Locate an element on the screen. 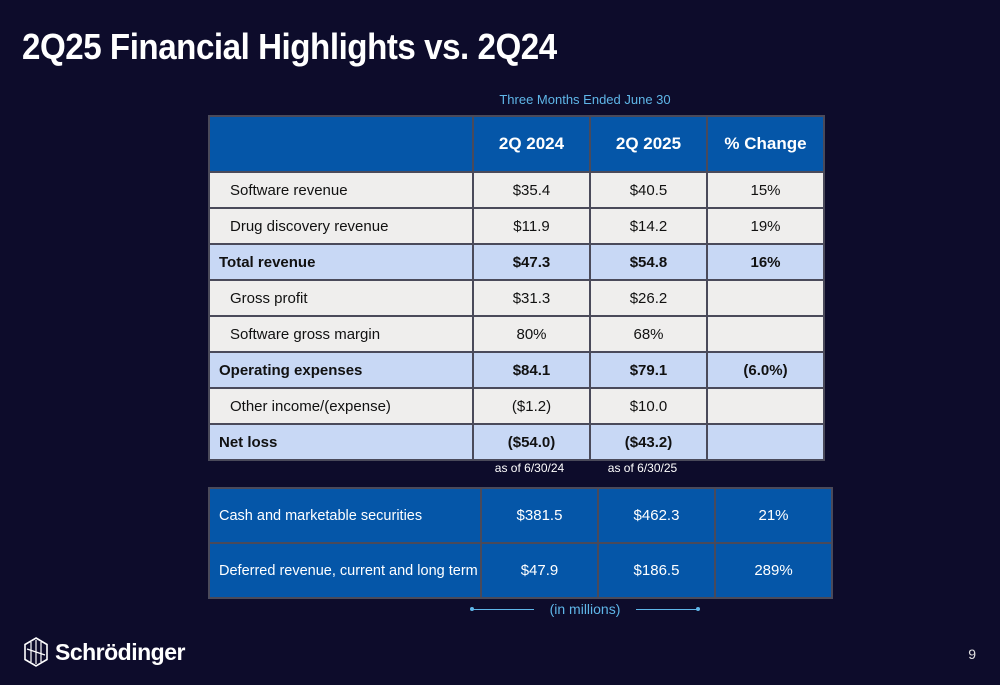  cell-2q2024: $84.1 is located at coordinates (531, 370).